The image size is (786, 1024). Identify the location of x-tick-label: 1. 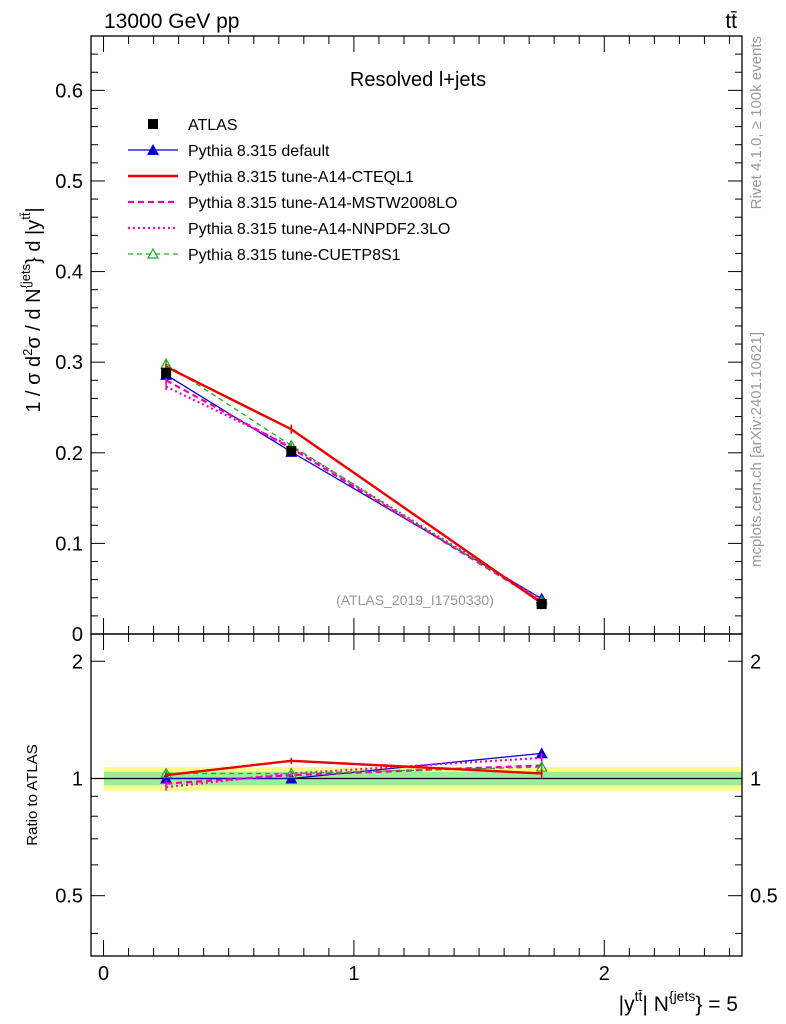
(353, 974).